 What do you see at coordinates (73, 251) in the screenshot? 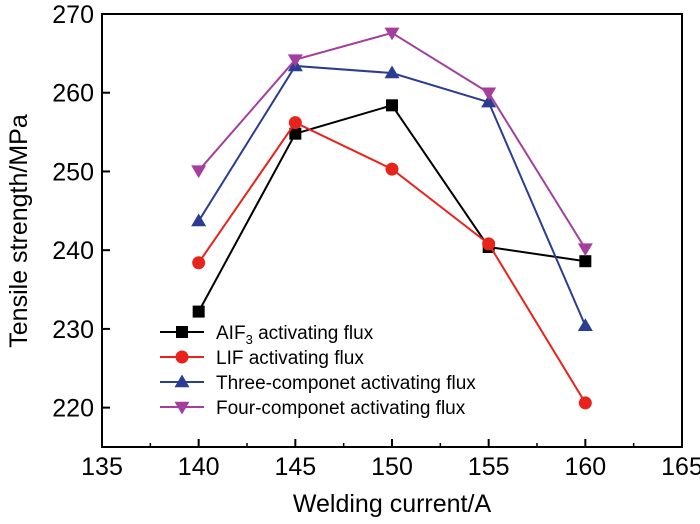
I see `y-tick-label: 240` at bounding box center [73, 251].